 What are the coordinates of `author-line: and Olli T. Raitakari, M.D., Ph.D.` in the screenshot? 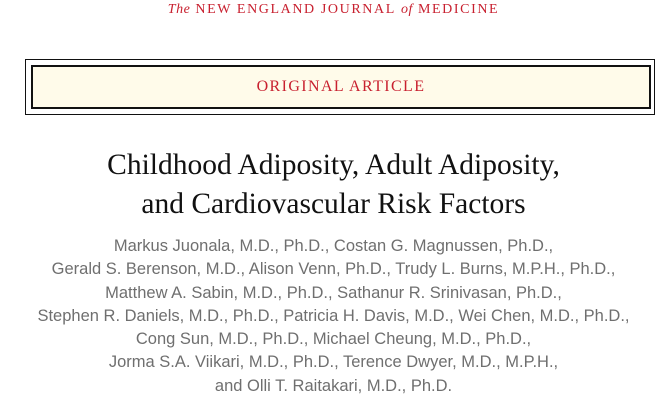 It's located at (333, 385).